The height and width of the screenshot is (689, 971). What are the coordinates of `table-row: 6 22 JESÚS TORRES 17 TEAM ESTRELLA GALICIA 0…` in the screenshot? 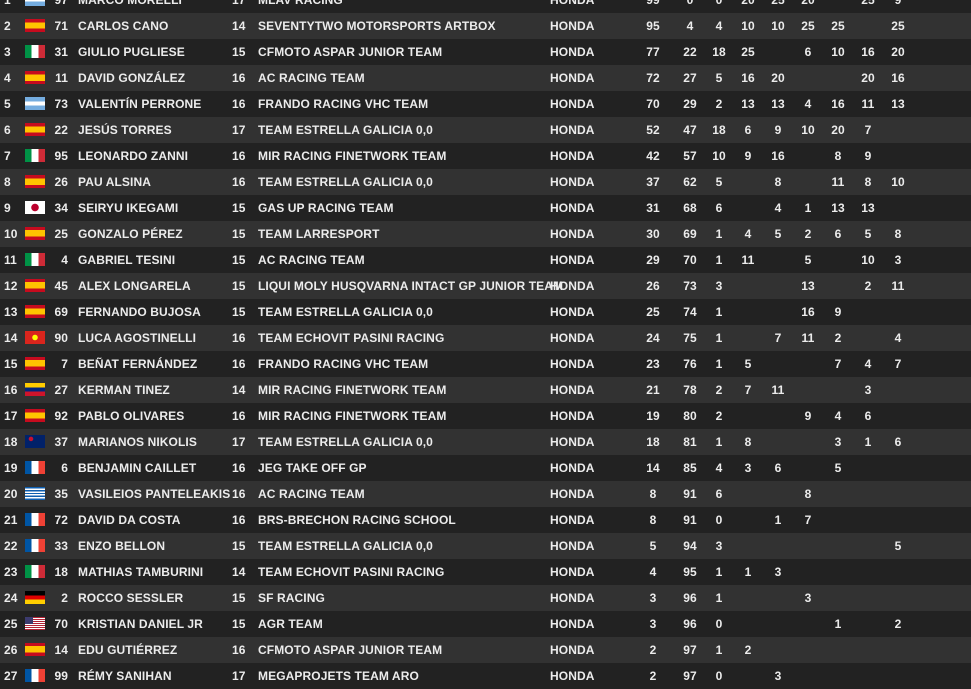 It's located at (485, 130).